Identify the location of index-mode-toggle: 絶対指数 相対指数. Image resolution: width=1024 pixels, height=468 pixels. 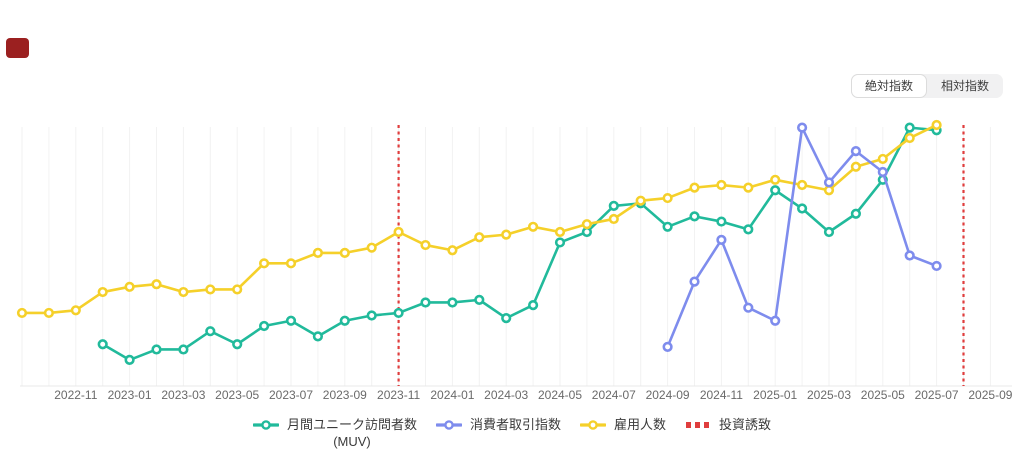
(926, 86).